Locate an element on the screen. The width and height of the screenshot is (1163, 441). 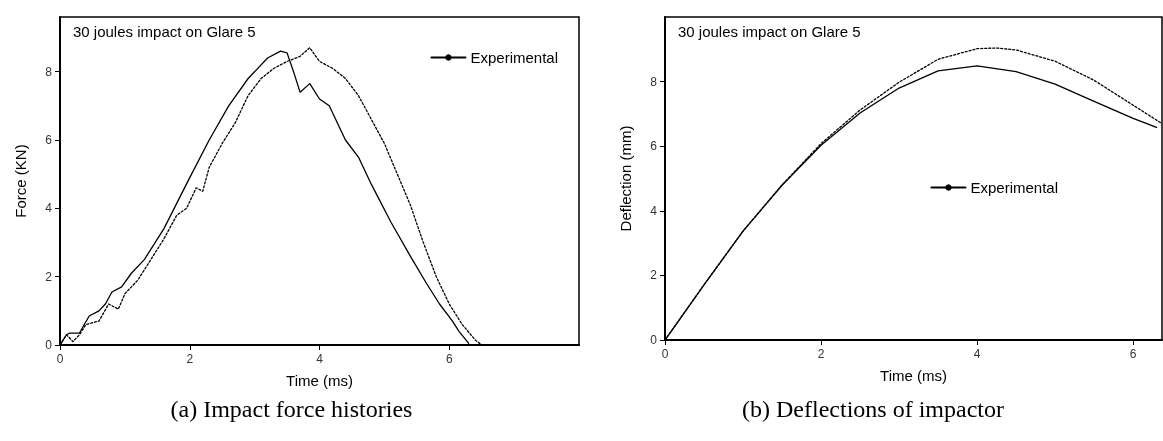
y-axis-title: Force (KN) is located at coordinates (20, 181).